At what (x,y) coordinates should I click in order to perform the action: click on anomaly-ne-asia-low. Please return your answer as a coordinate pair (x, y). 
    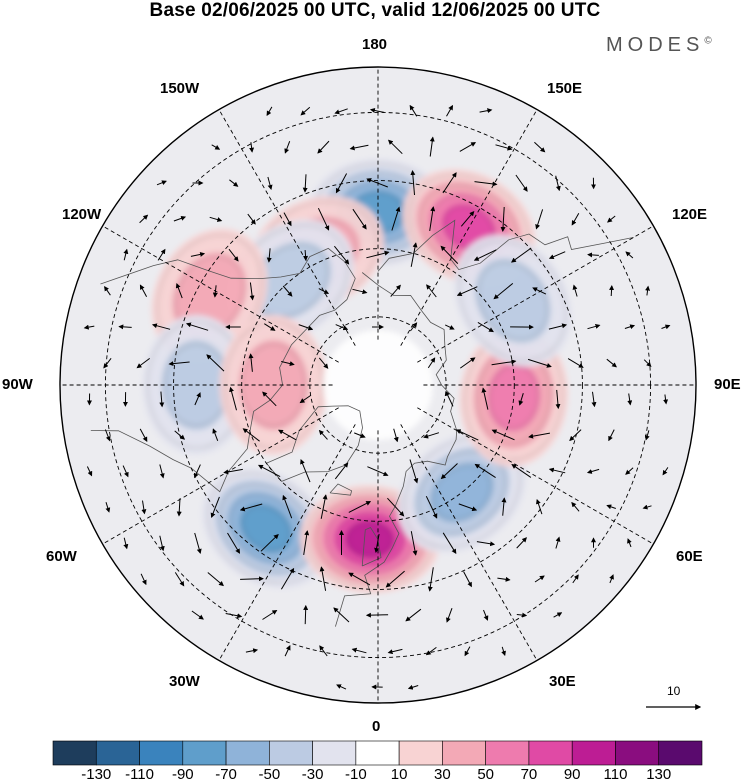
    Looking at the image, I should click on (512, 300).